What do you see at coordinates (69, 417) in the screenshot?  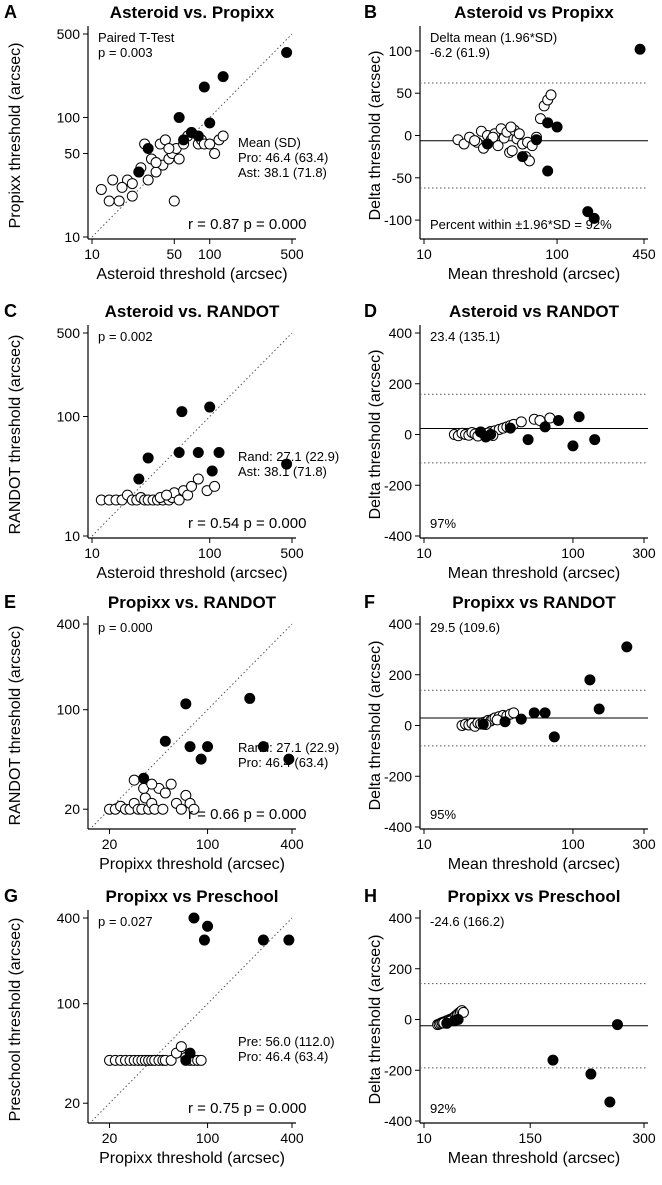 I see `y-tick-label: 100` at bounding box center [69, 417].